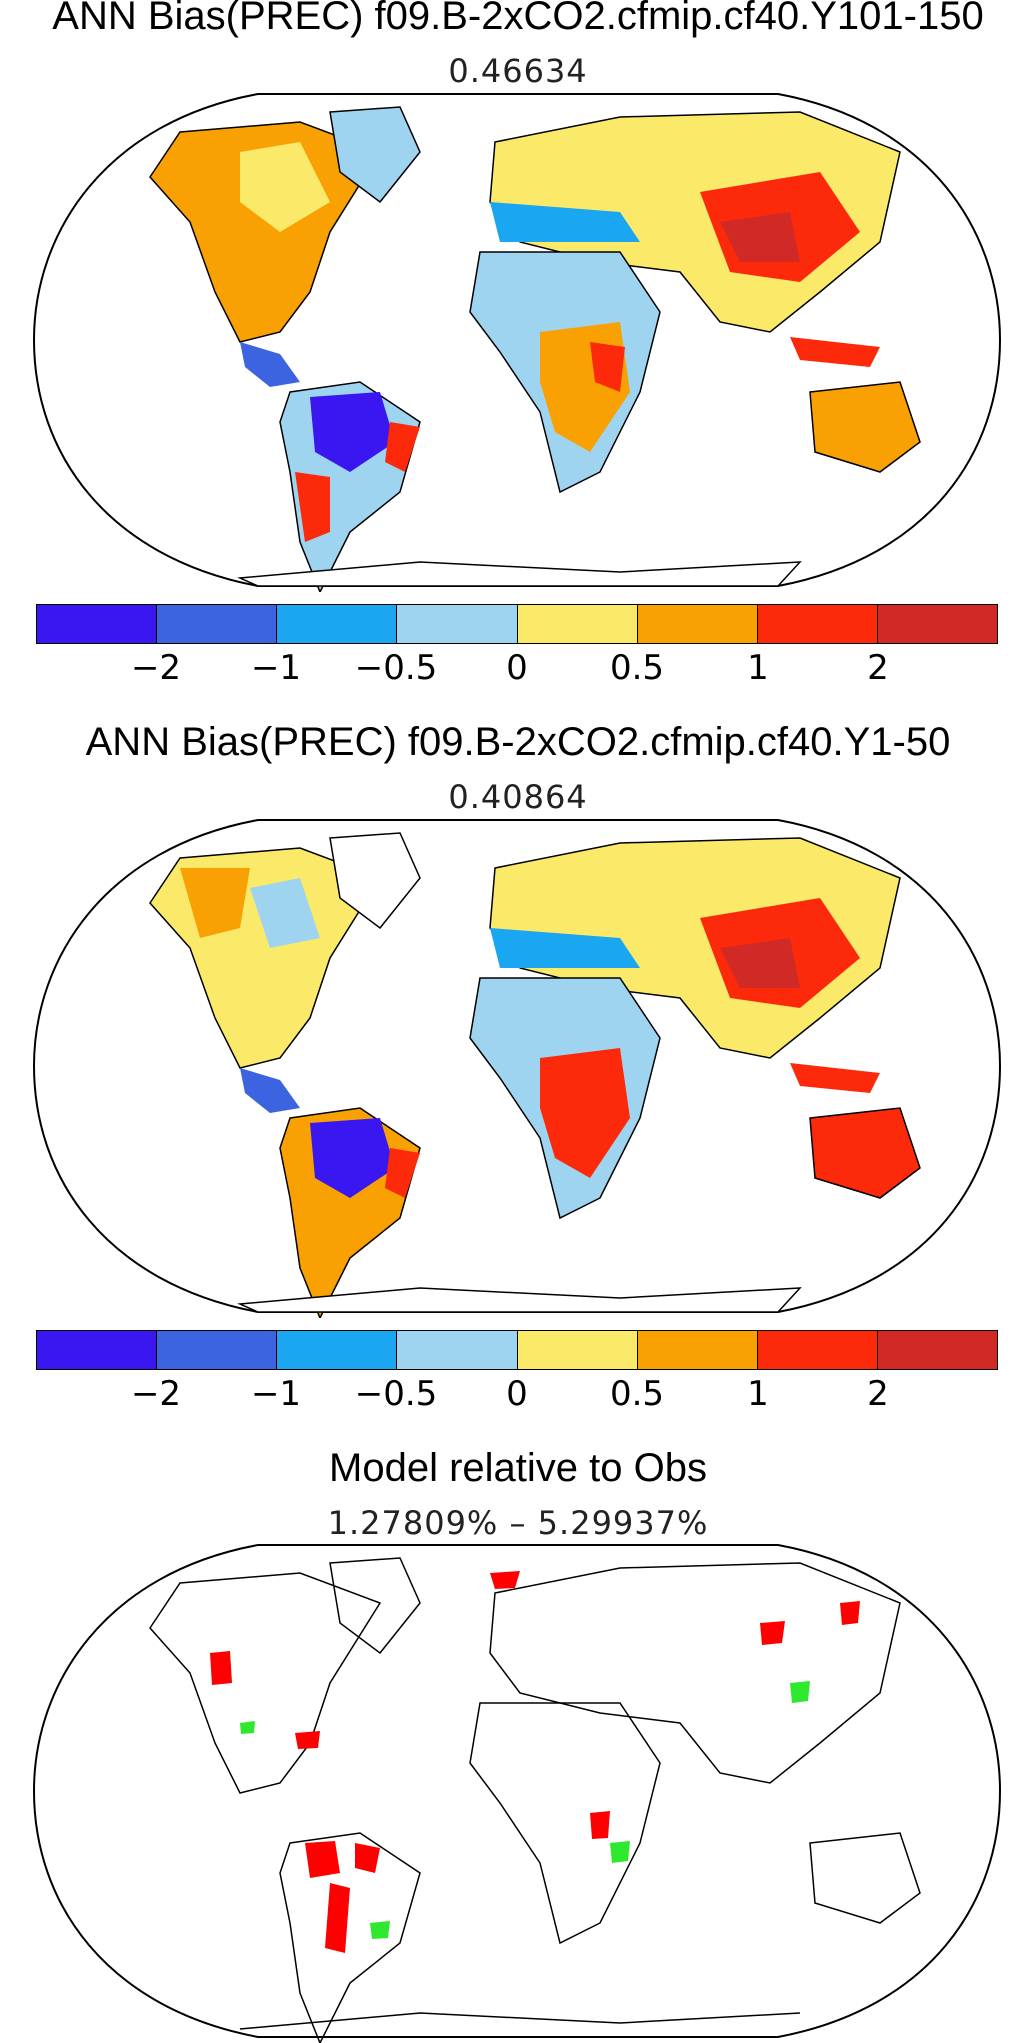  Describe the element at coordinates (607, 367) in the screenshot. I see `east-africa-wet` at that location.